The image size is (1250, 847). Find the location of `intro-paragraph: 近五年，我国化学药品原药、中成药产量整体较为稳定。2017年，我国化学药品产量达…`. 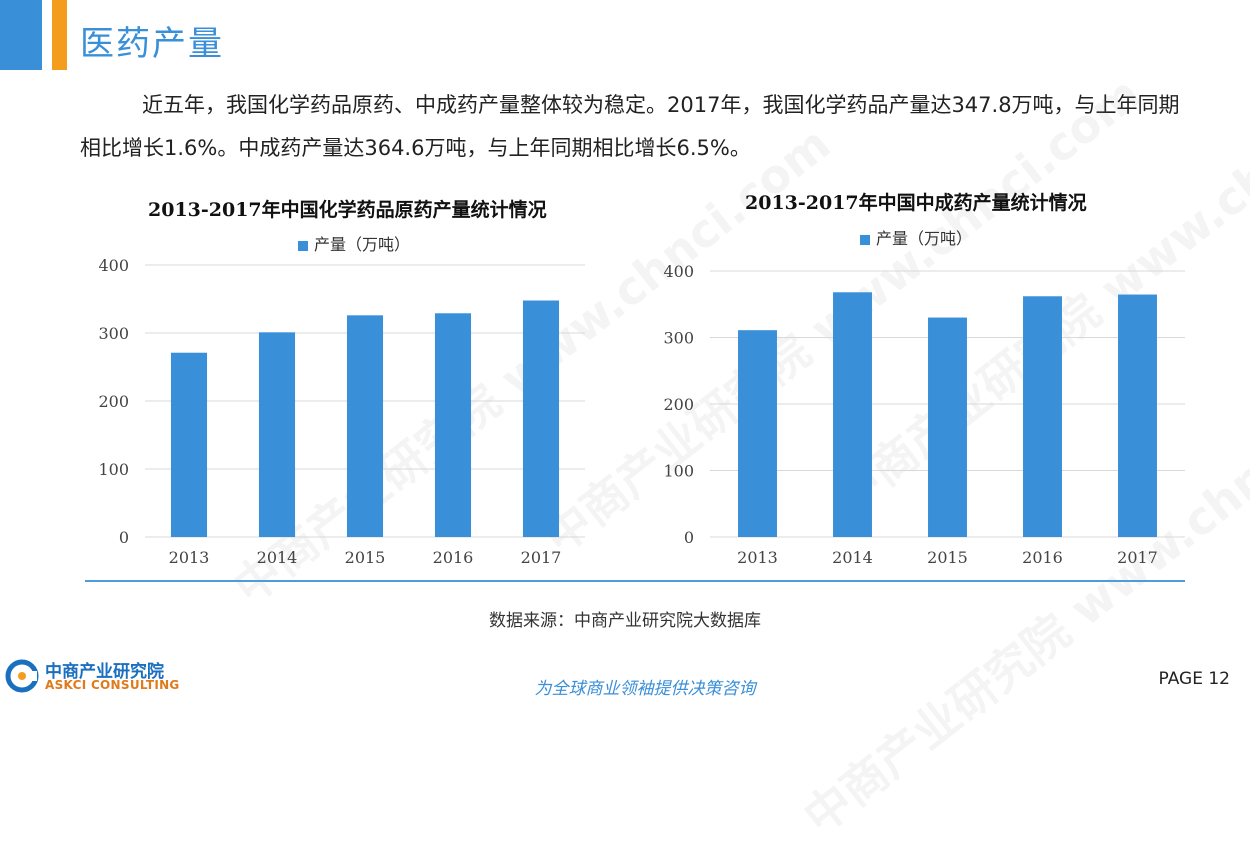

intro-paragraph: 近五年，我国化学药品原药、中成药产量整体较为稳定。2017年，我国化学药品产量达… is located at coordinates (640, 127).